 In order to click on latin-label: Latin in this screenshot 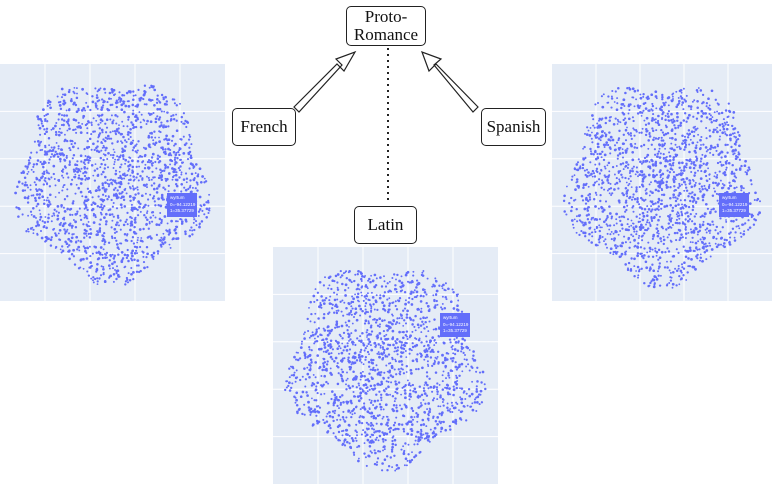, I will do `click(385, 224)`.